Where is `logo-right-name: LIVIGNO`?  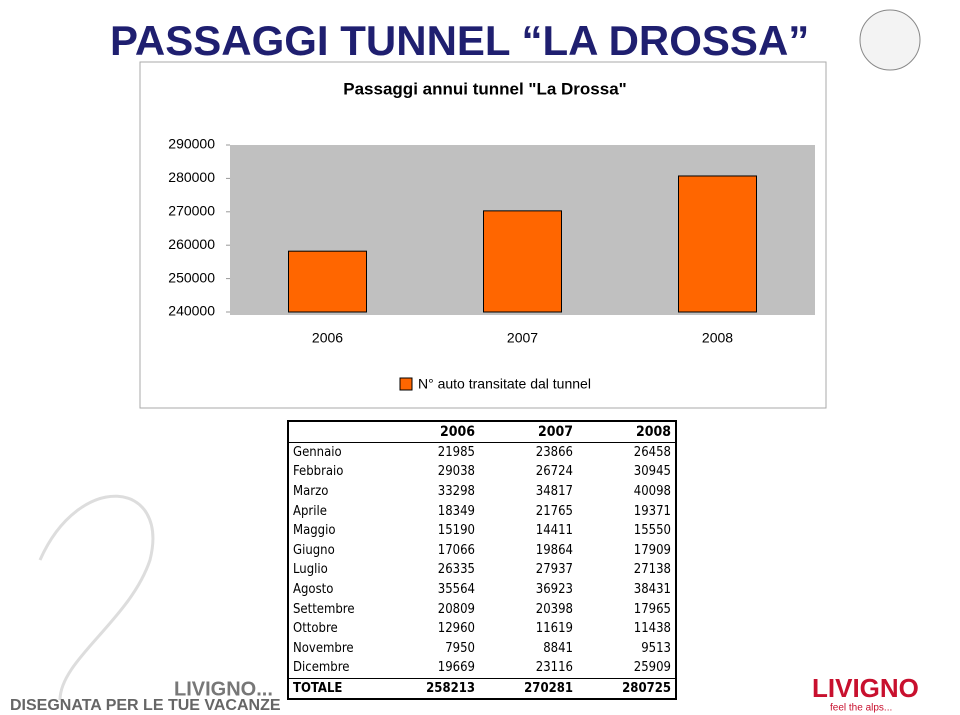
logo-right-name: LIVIGNO is located at coordinates (865, 688).